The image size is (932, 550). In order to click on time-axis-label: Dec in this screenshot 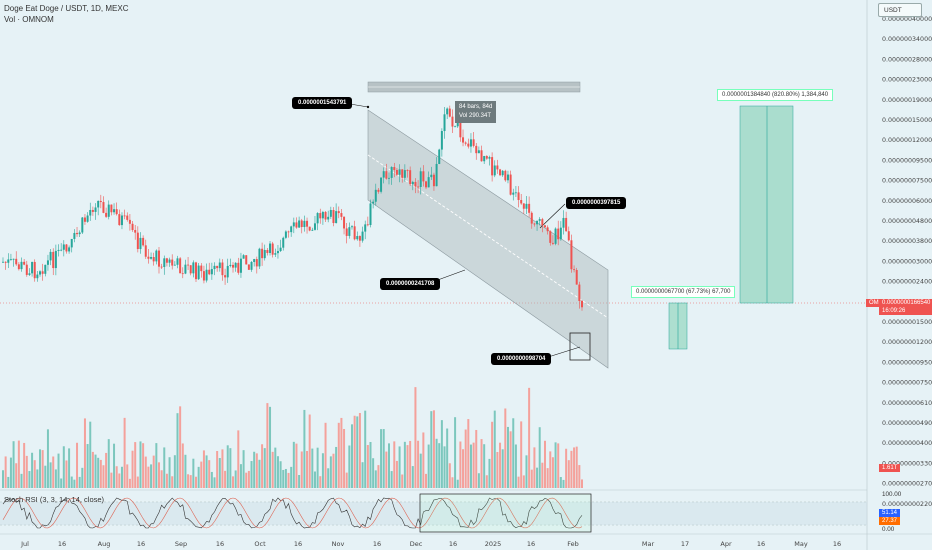, I will do `click(416, 544)`.